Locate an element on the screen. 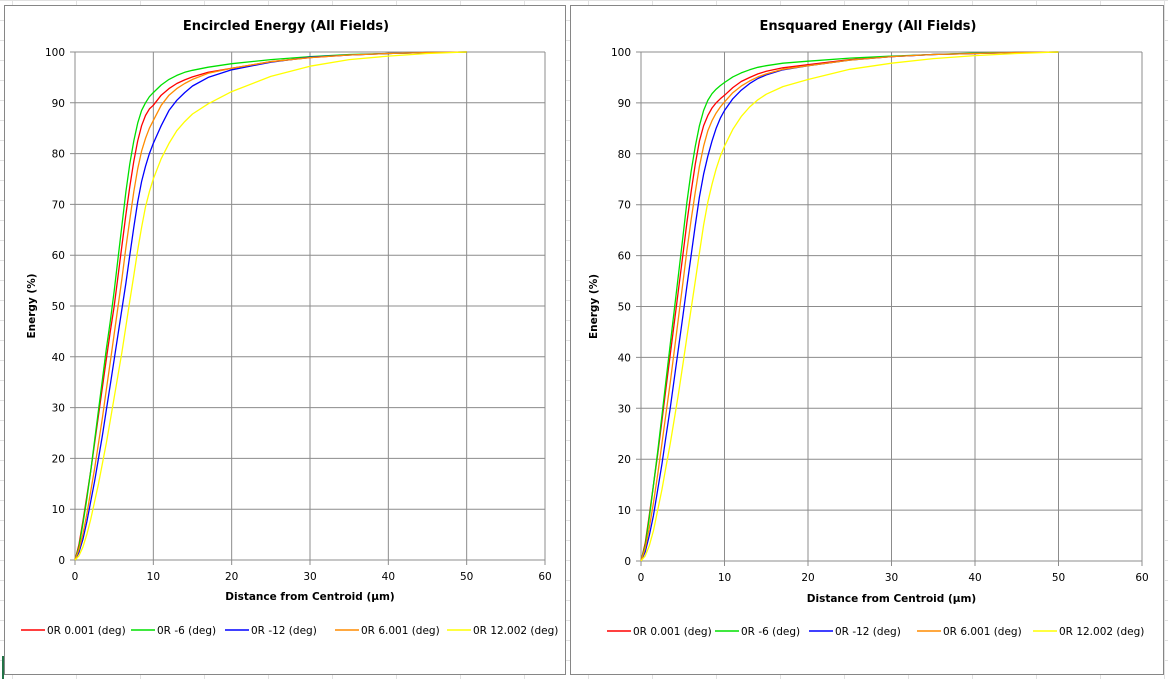 Image resolution: width=1168 pixels, height=679 pixels. chart-title: Ensquared Energy (All Fields) is located at coordinates (868, 26).